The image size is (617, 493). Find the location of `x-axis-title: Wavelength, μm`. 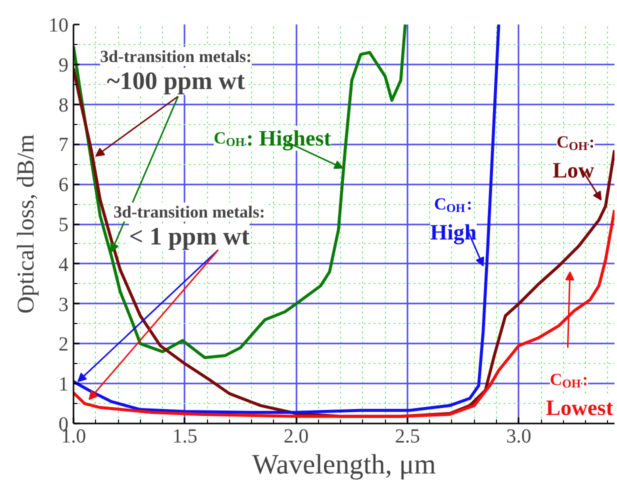

x-axis-title: Wavelength, μm is located at coordinates (344, 465).